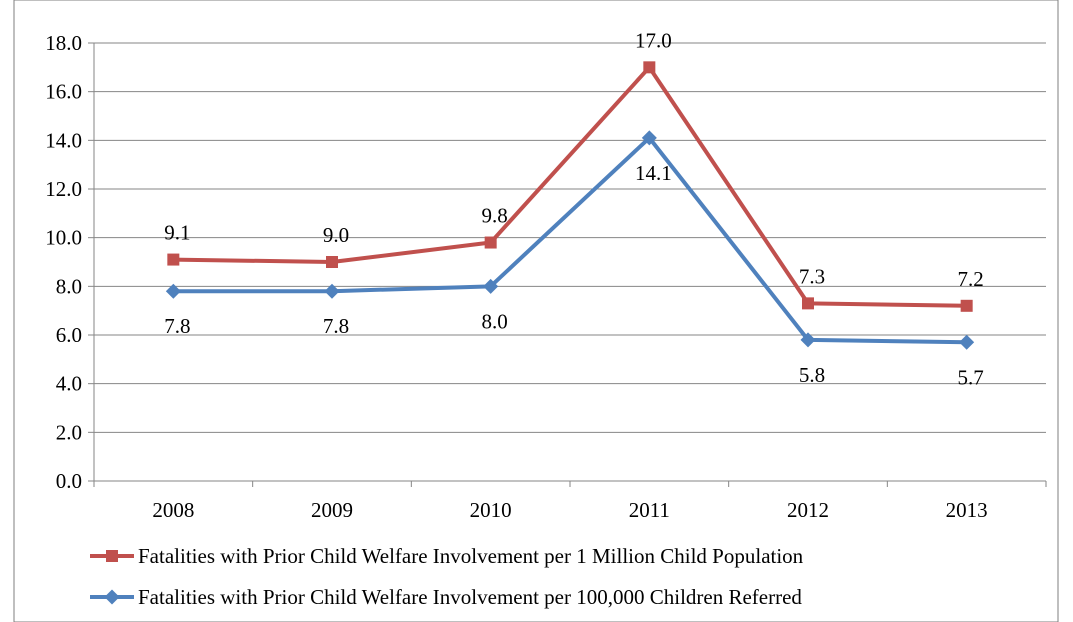 Image resolution: width=1073 pixels, height=622 pixels. What do you see at coordinates (63, 92) in the screenshot?
I see `y-tick-label: 16.0` at bounding box center [63, 92].